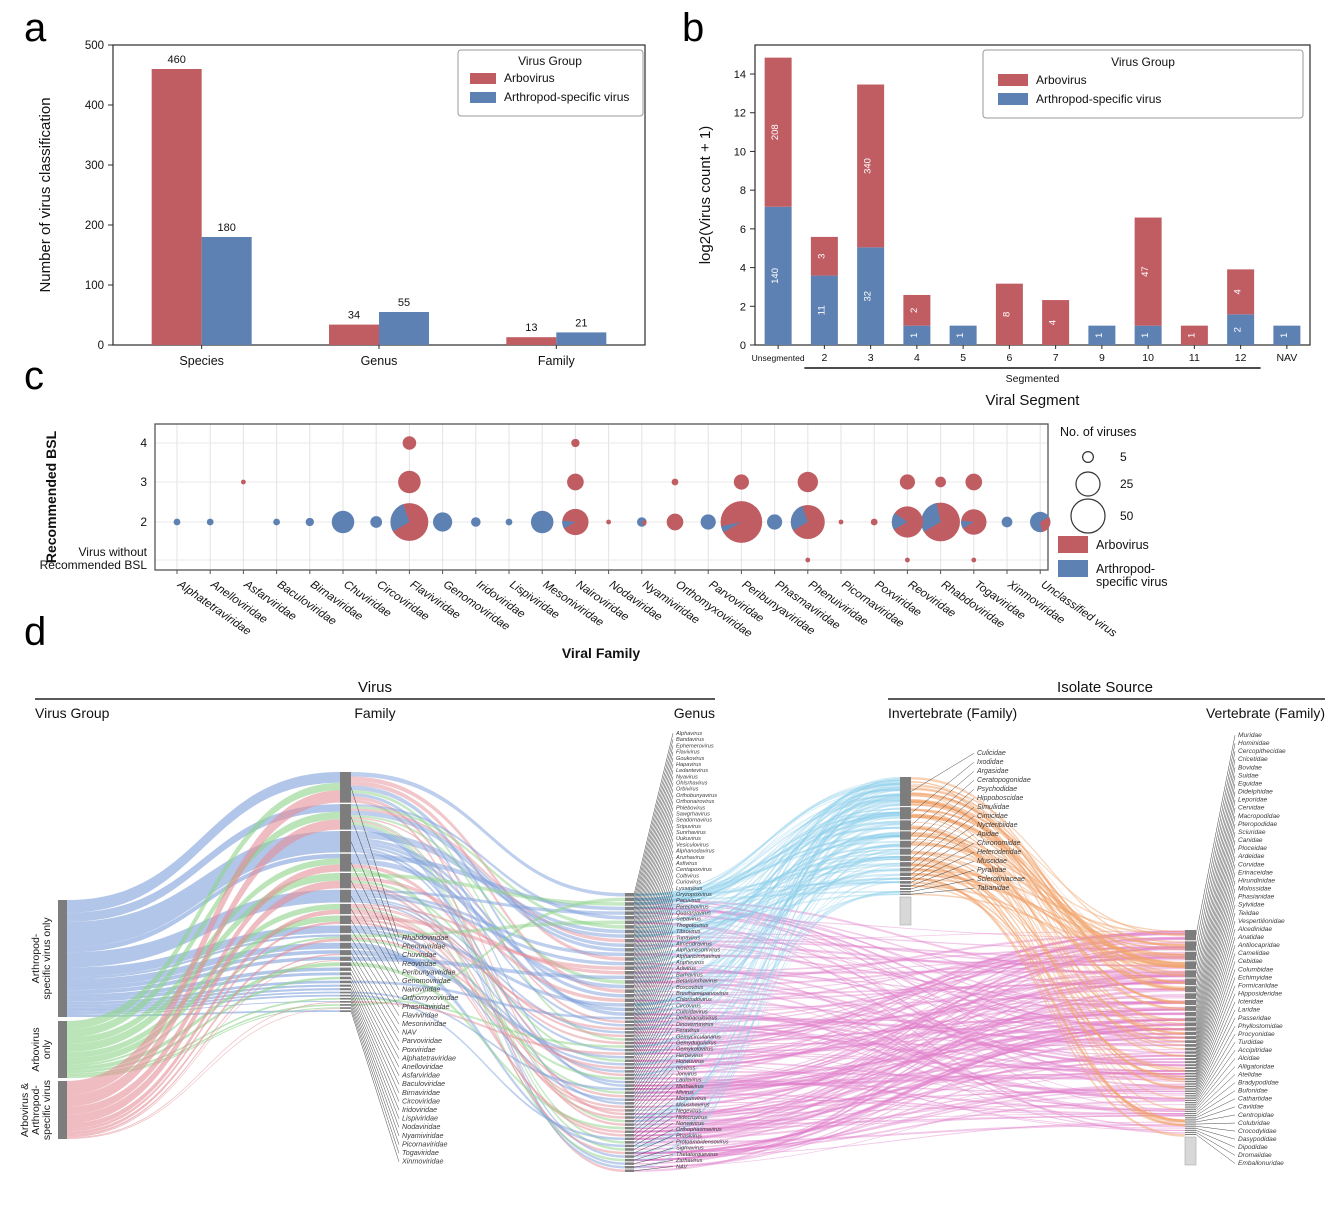 This screenshot has width=1329, height=1206. What do you see at coordinates (692, 784) in the screenshot?
I see `genus-label: Ohlsrhavirus` at bounding box center [692, 784].